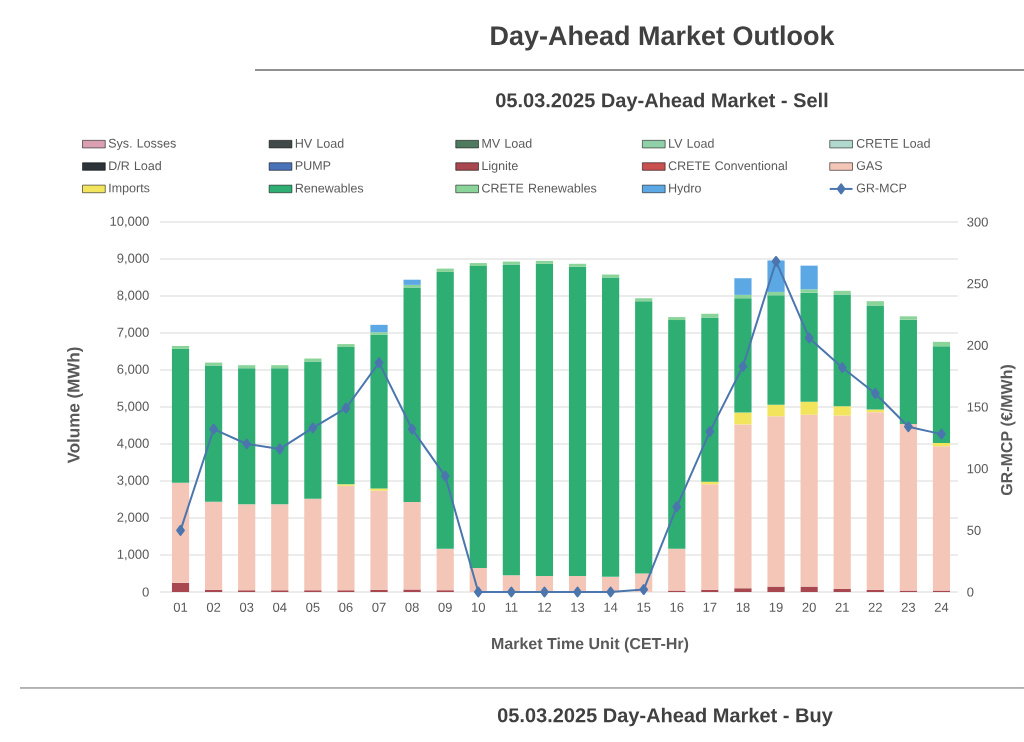 The height and width of the screenshot is (742, 1024). What do you see at coordinates (970, 592) in the screenshot?
I see `y2-tick-label: 0` at bounding box center [970, 592].